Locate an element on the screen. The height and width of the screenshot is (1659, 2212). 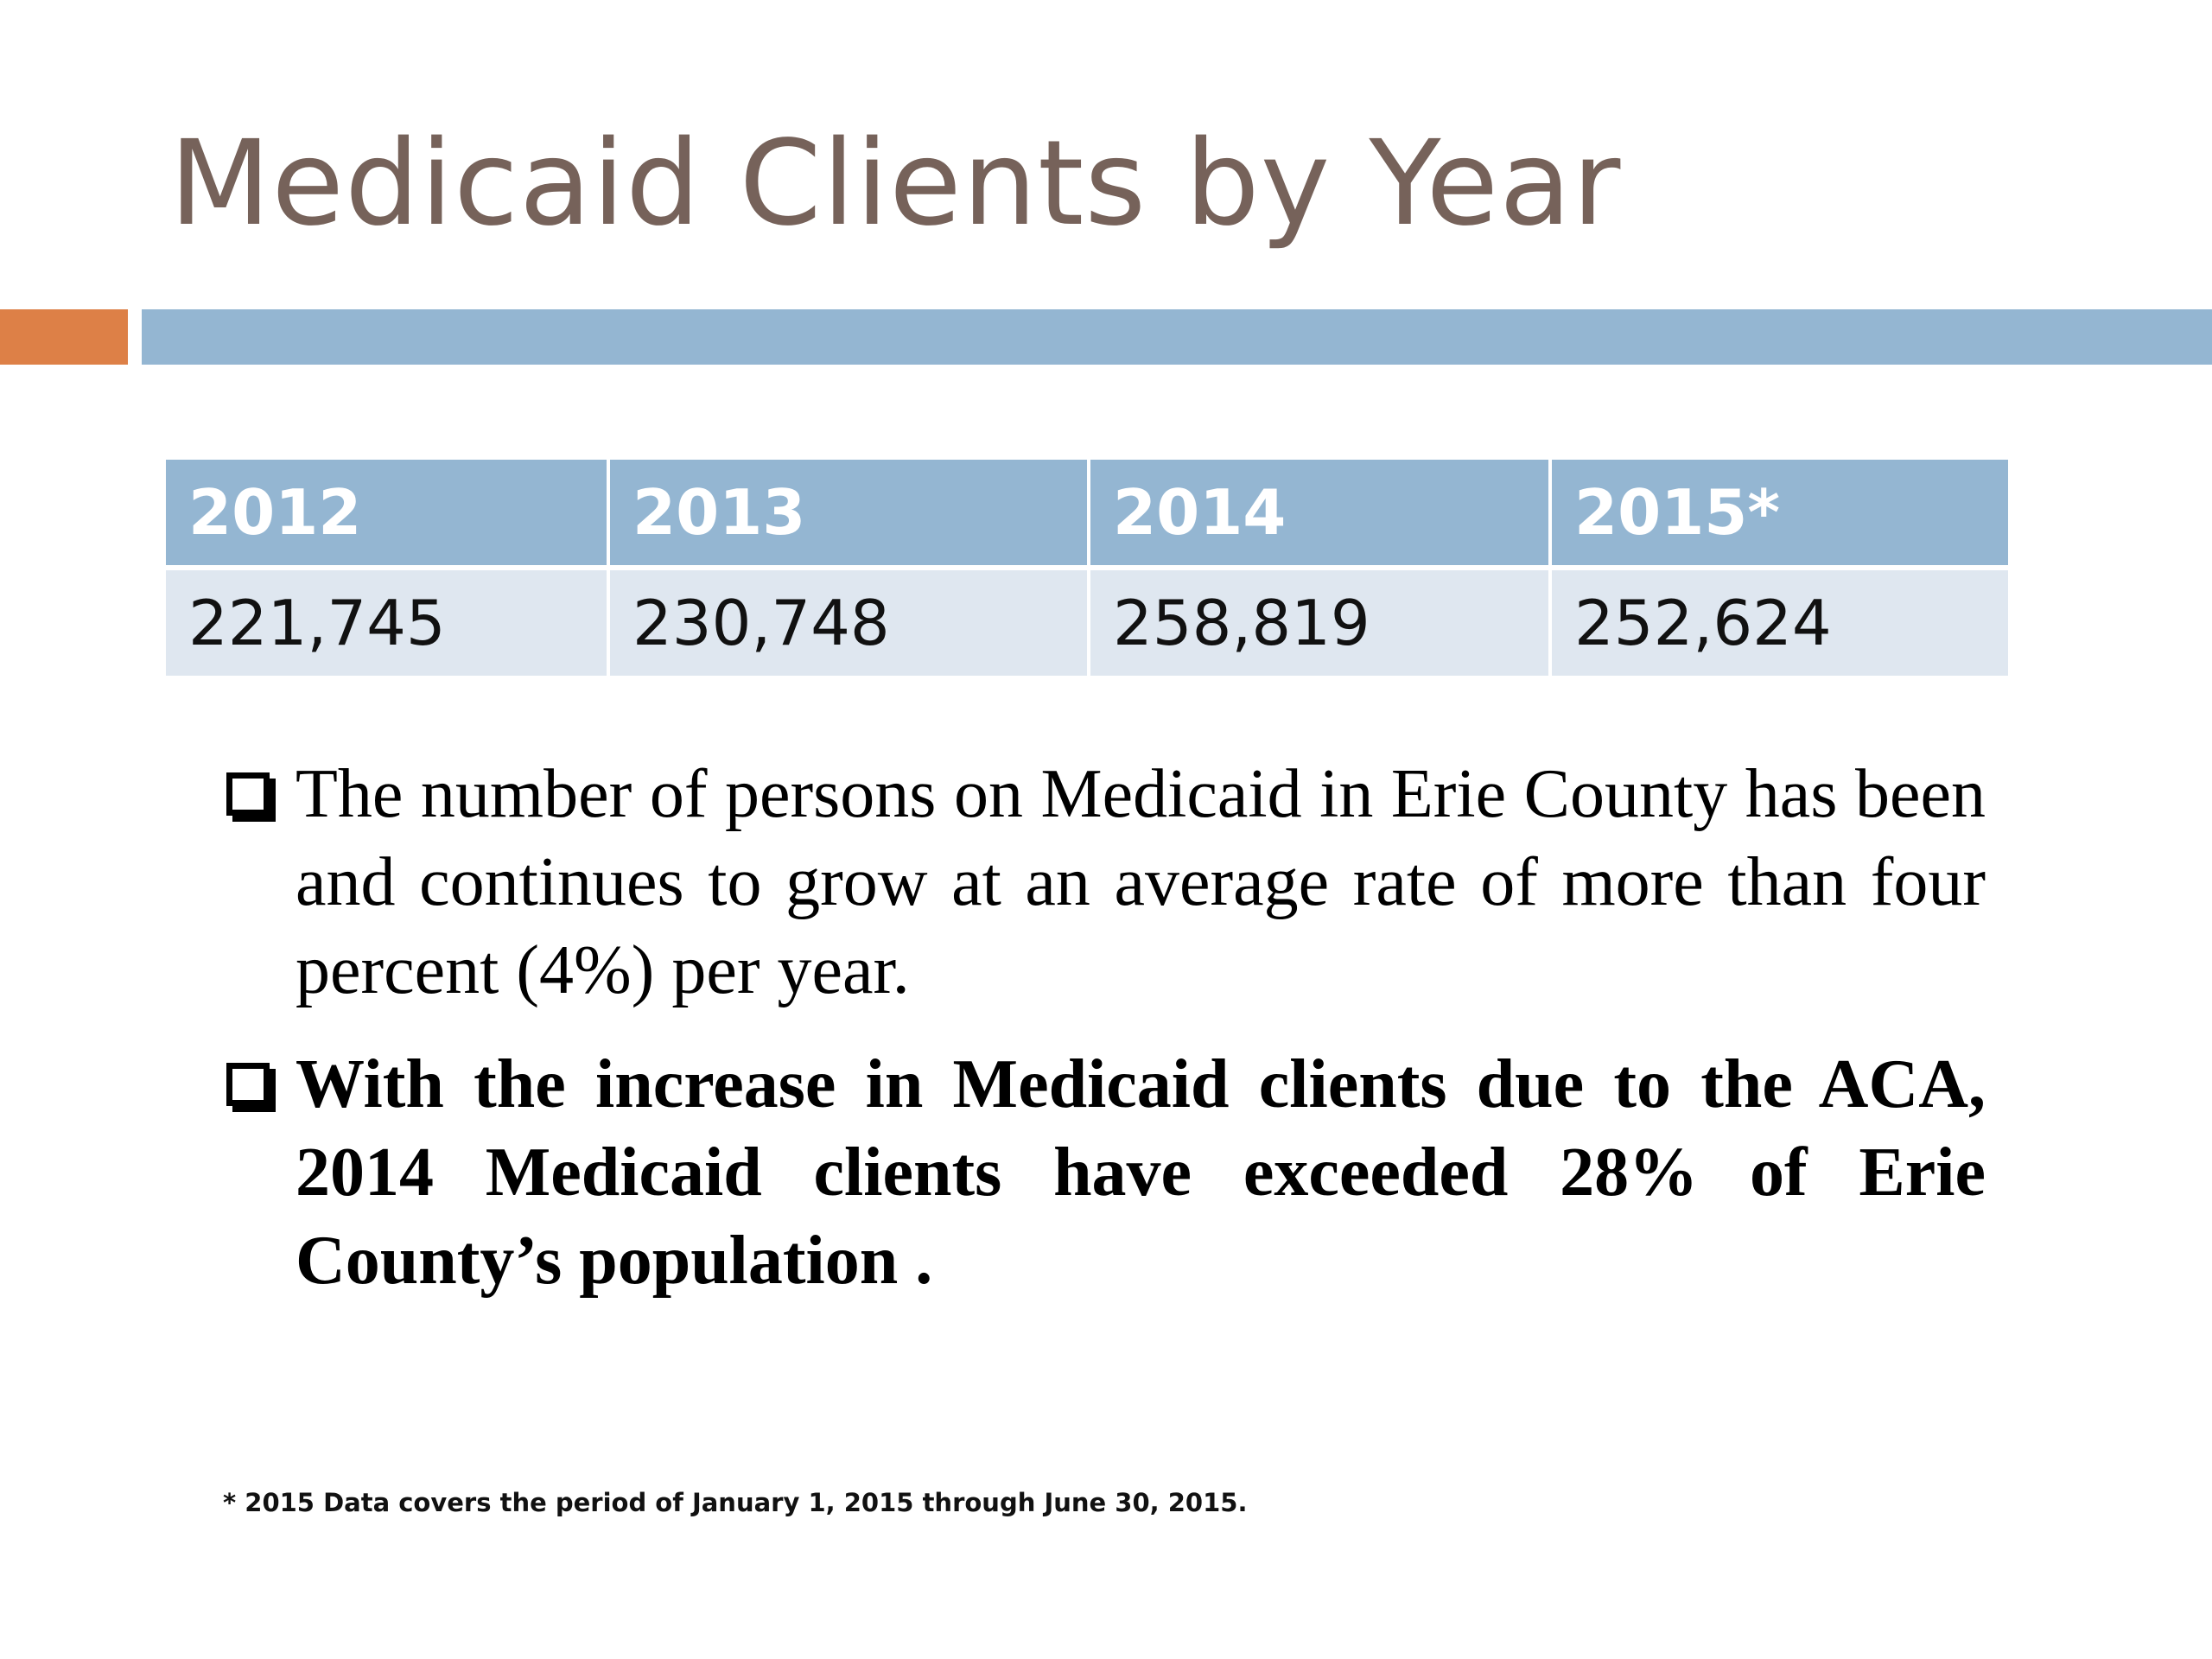
header-cell-2012: 2012 is located at coordinates (387, 515).